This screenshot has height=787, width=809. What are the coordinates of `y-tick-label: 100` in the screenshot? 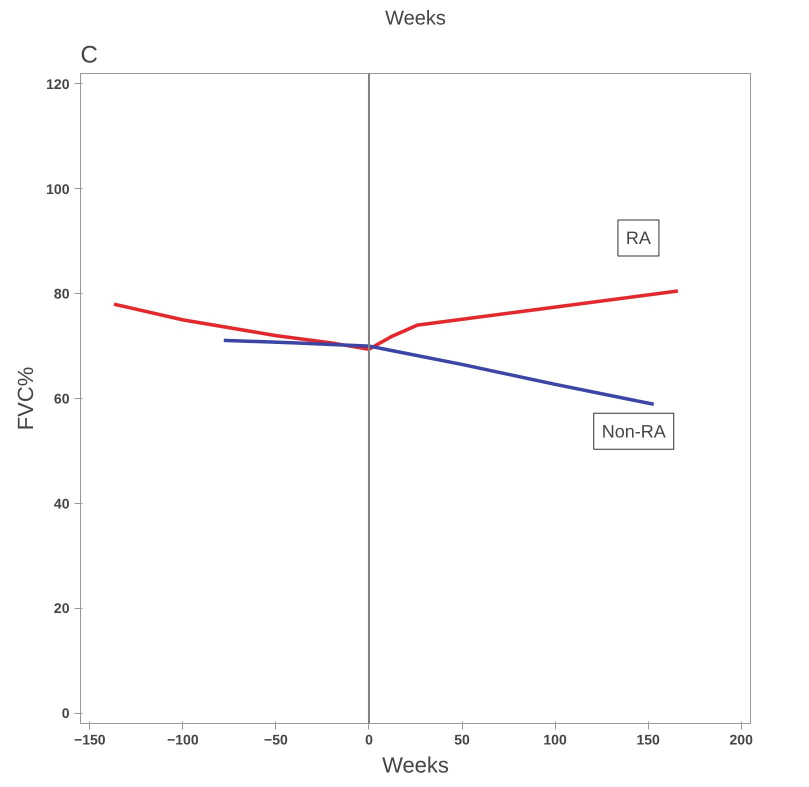 It's located at (58, 188).